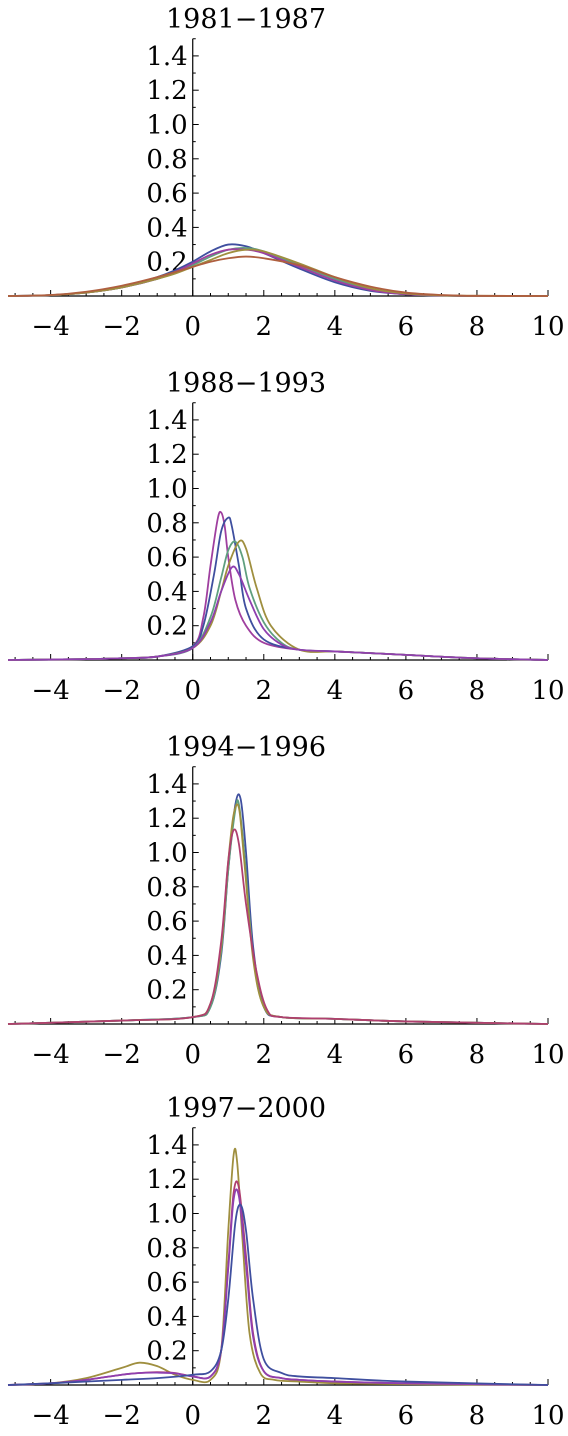  What do you see at coordinates (246, 1108) in the screenshot?
I see `chart-title: 1997−2000` at bounding box center [246, 1108].